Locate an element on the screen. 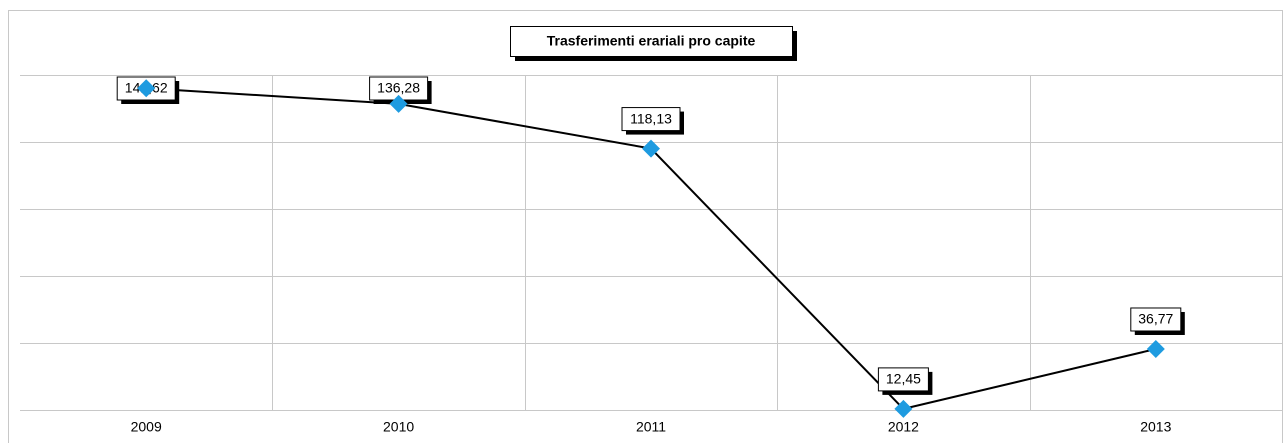 The image size is (1284, 448). title-box is located at coordinates (651, 41).